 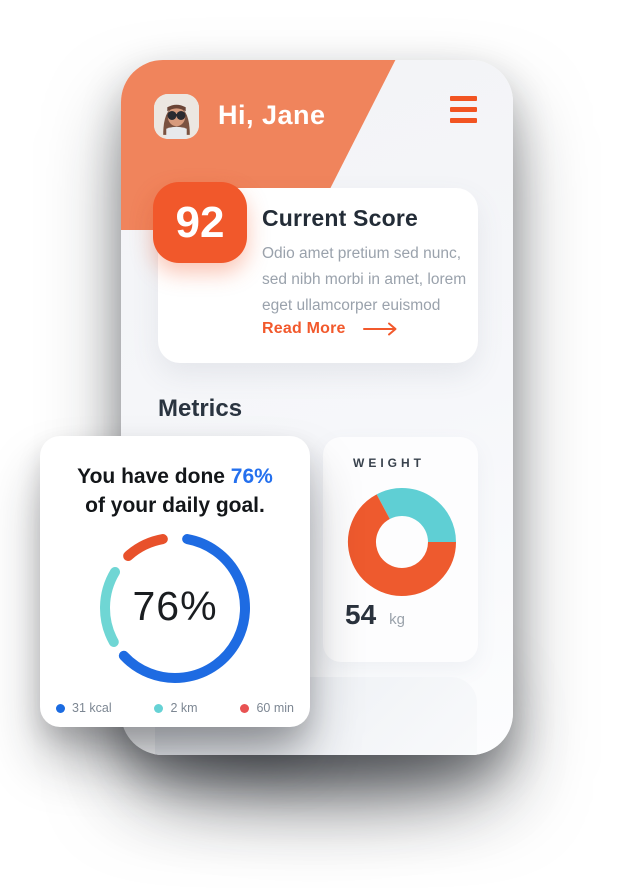 I want to click on ring-orange-arc, so click(x=145, y=547).